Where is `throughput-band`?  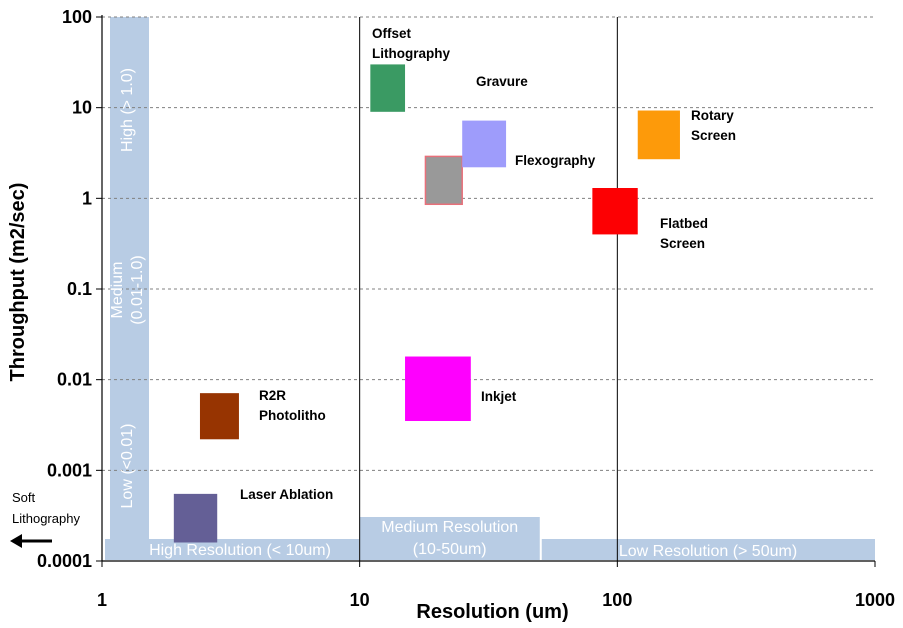 throughput-band is located at coordinates (129, 278).